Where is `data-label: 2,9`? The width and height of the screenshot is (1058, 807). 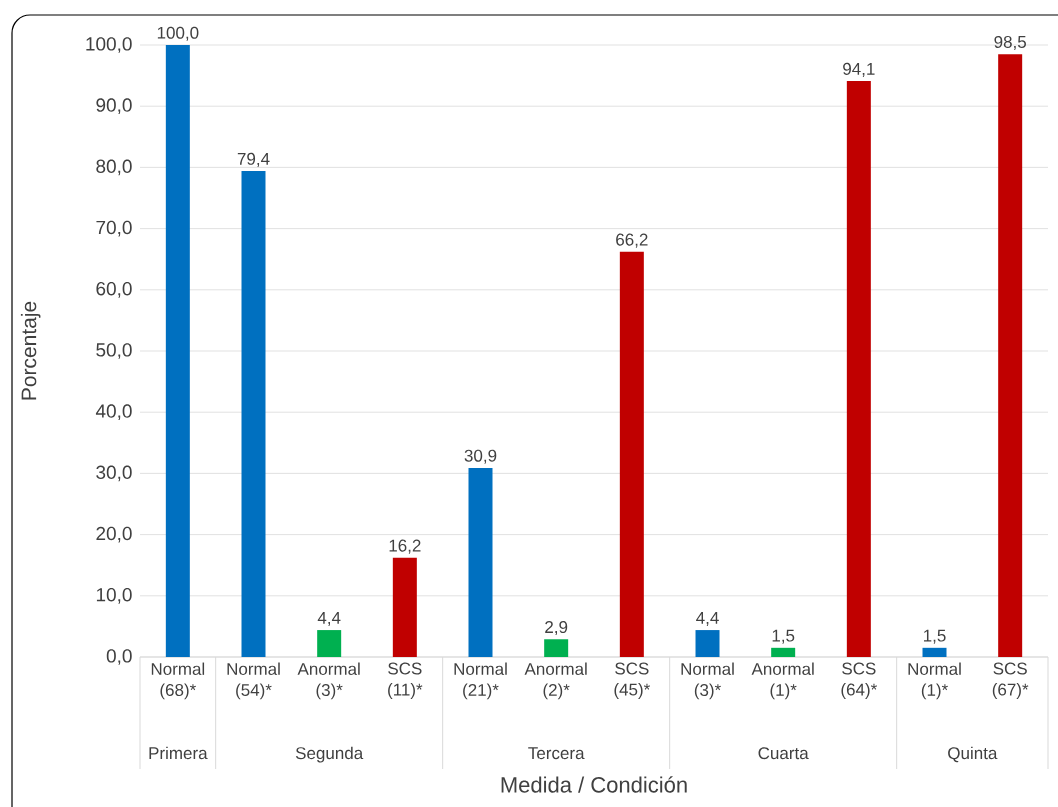 data-label: 2,9 is located at coordinates (556, 628).